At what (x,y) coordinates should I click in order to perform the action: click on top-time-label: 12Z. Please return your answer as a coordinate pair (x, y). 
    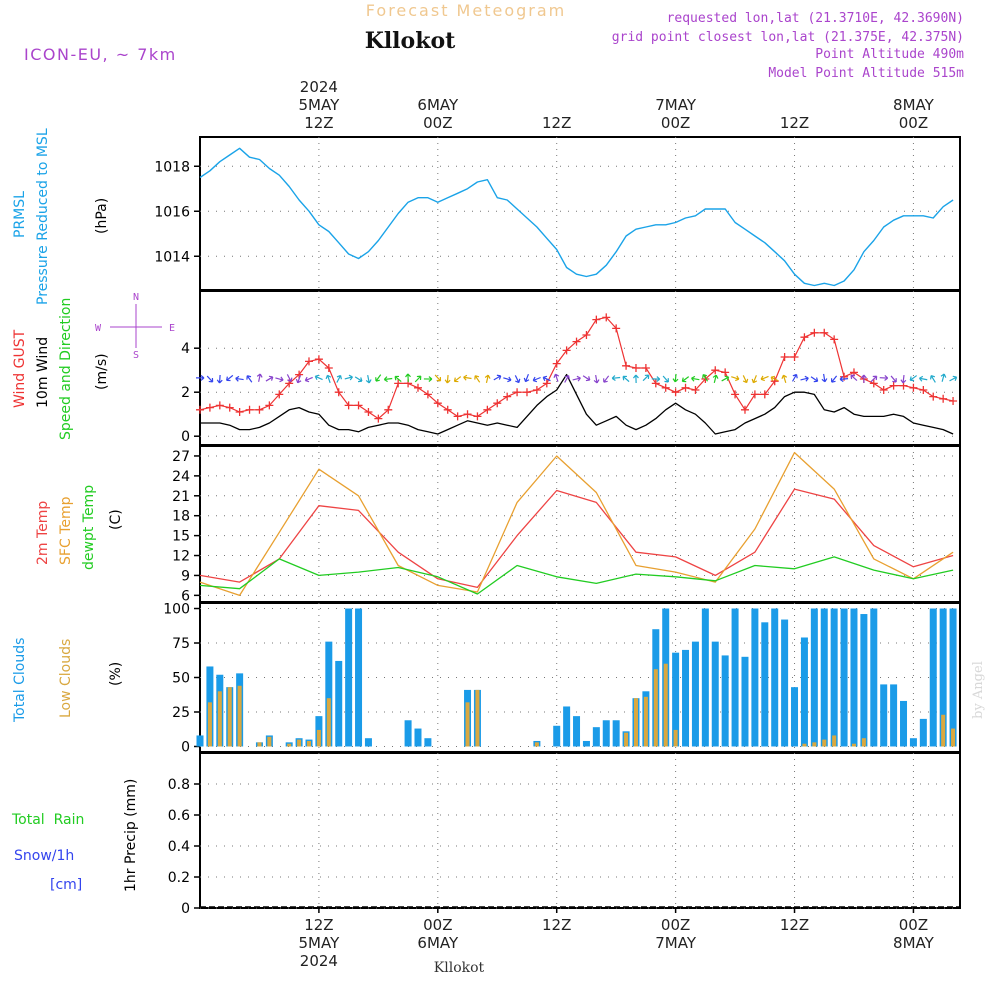
    Looking at the image, I should click on (794, 123).